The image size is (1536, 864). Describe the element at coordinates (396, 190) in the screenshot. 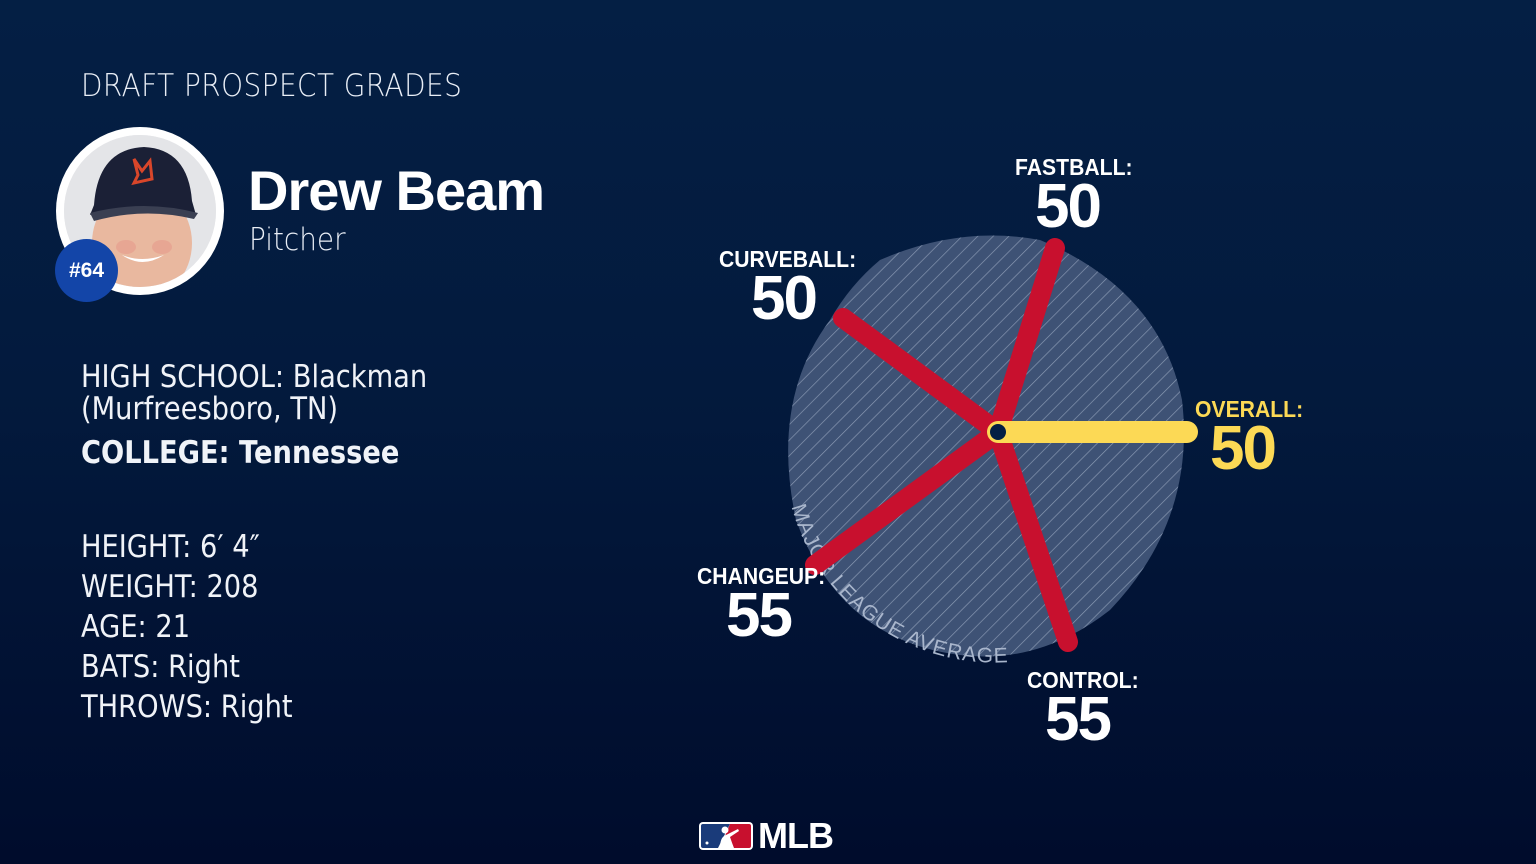

I see `player-name: Drew Beam` at that location.